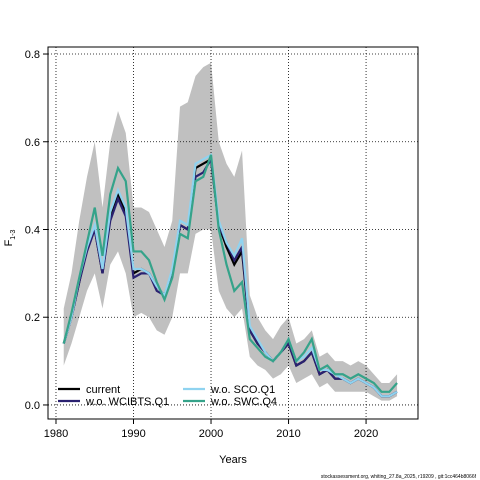 The height and width of the screenshot is (480, 480). What do you see at coordinates (32, 318) in the screenshot?
I see `y-tick-label: 0.2` at bounding box center [32, 318].